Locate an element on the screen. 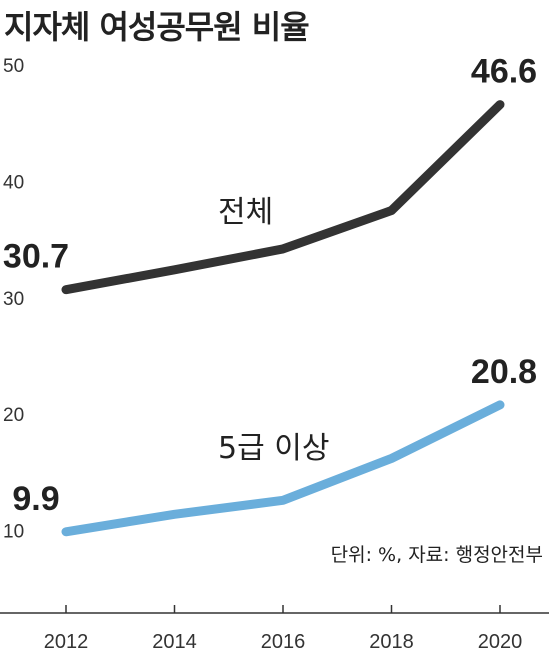 The width and height of the screenshot is (549, 656). x-axis: 2012 2014 2016 2018 2020 is located at coordinates (274, 629).